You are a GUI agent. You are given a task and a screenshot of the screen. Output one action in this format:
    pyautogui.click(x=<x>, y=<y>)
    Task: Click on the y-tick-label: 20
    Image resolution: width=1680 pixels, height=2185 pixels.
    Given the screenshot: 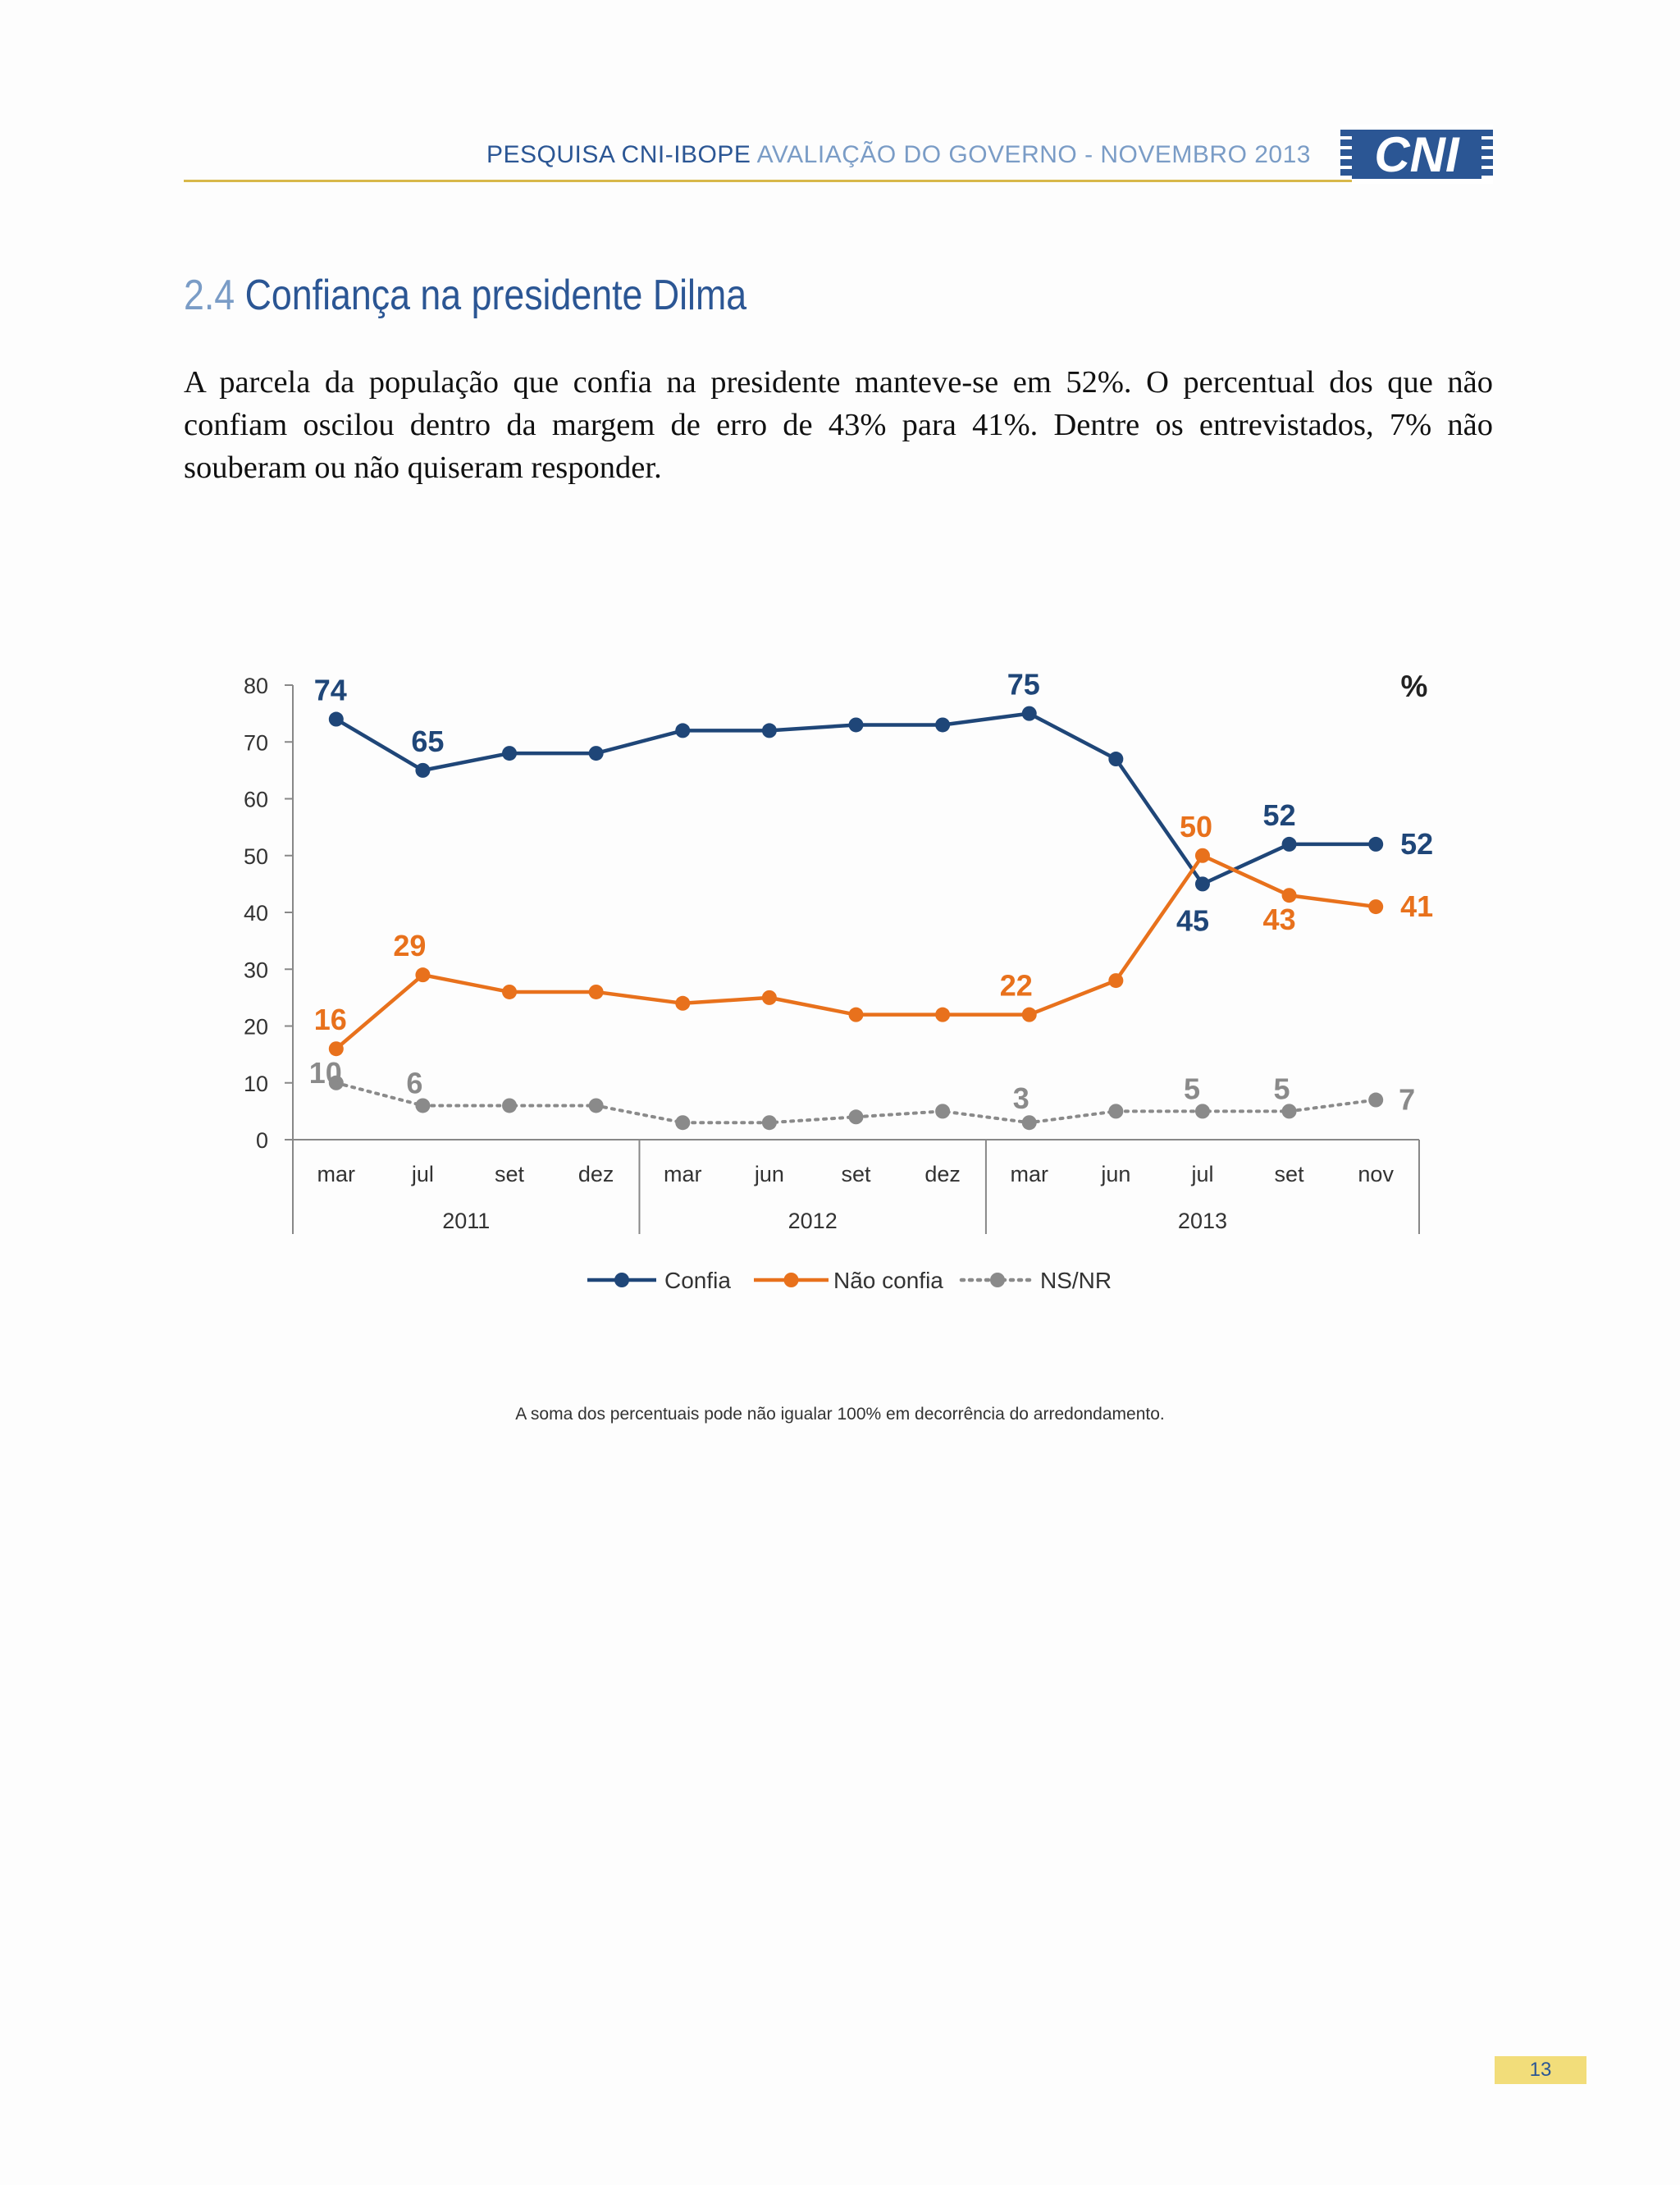 What is the action you would take?
    pyautogui.click(x=256, y=1027)
    